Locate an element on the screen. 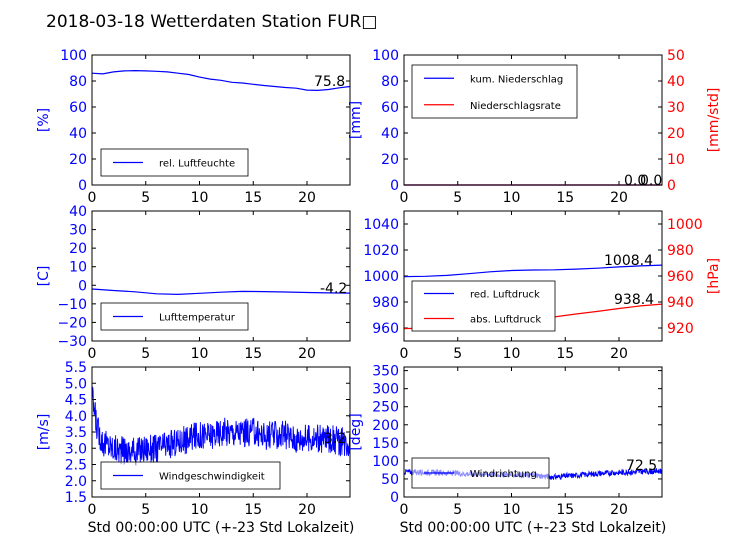  pressure-ytick-label-right: 1000 is located at coordinates (685, 225).